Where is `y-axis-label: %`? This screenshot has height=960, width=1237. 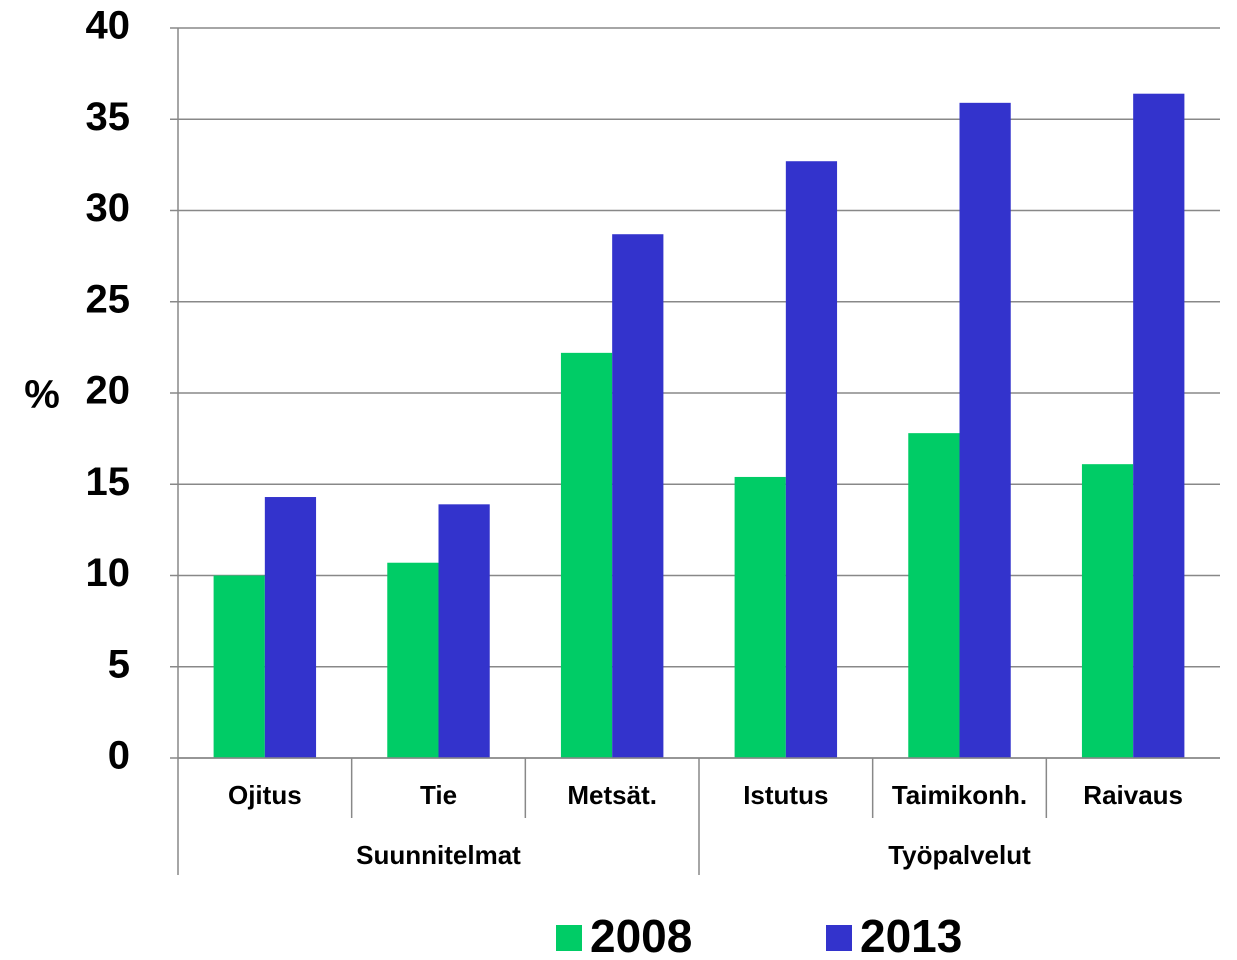 y-axis-label: % is located at coordinates (42, 395).